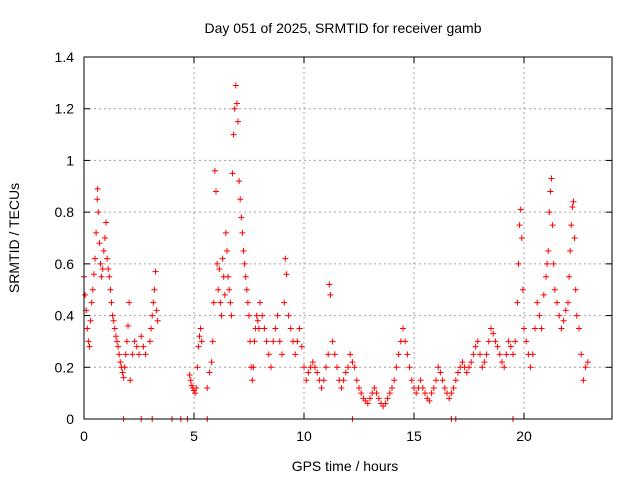 This screenshot has width=640, height=480. What do you see at coordinates (345, 466) in the screenshot?
I see `x-axis-title: GPS time / hours` at bounding box center [345, 466].